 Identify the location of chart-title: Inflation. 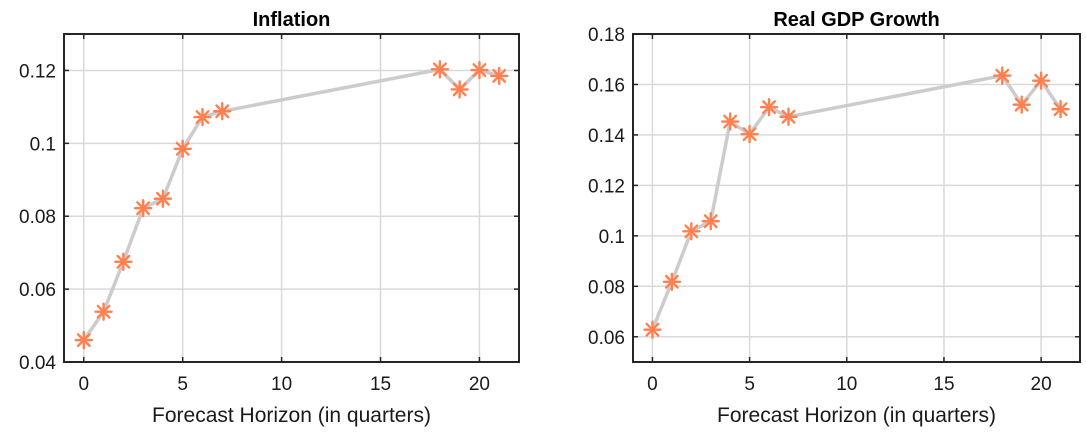
(292, 20).